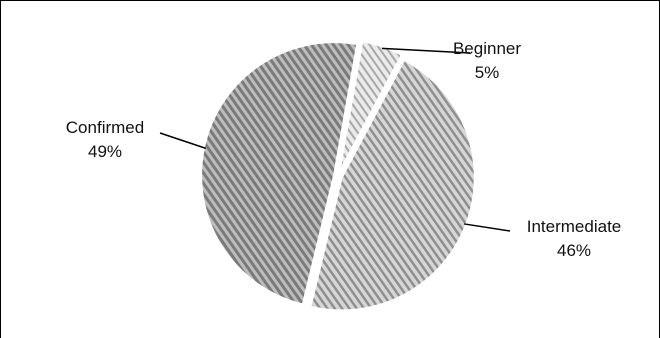  I want to click on leader-line-confirmed, so click(183, 141).